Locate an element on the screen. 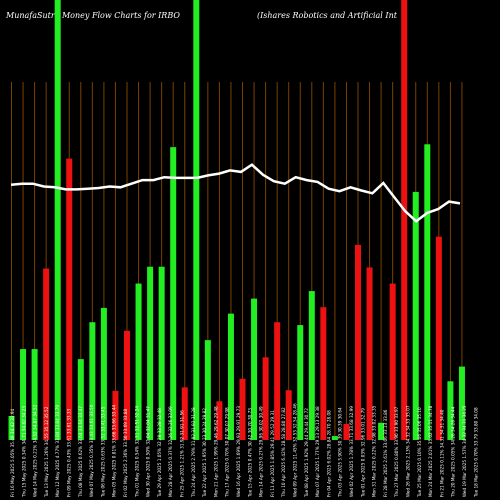 This screenshot has width=500, height=500. x-tick-label: Thu 10 Apr 2025 6.42% 28.58 28.80 27.82 is located at coordinates (283, 452).